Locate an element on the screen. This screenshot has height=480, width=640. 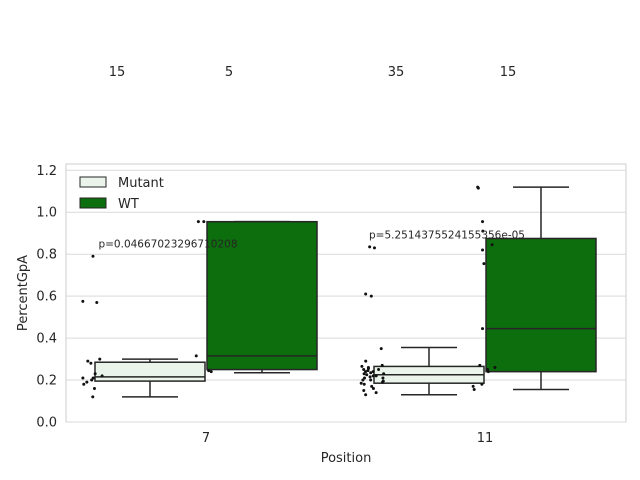
y-tick-label: 1.2 is located at coordinates (46, 171).